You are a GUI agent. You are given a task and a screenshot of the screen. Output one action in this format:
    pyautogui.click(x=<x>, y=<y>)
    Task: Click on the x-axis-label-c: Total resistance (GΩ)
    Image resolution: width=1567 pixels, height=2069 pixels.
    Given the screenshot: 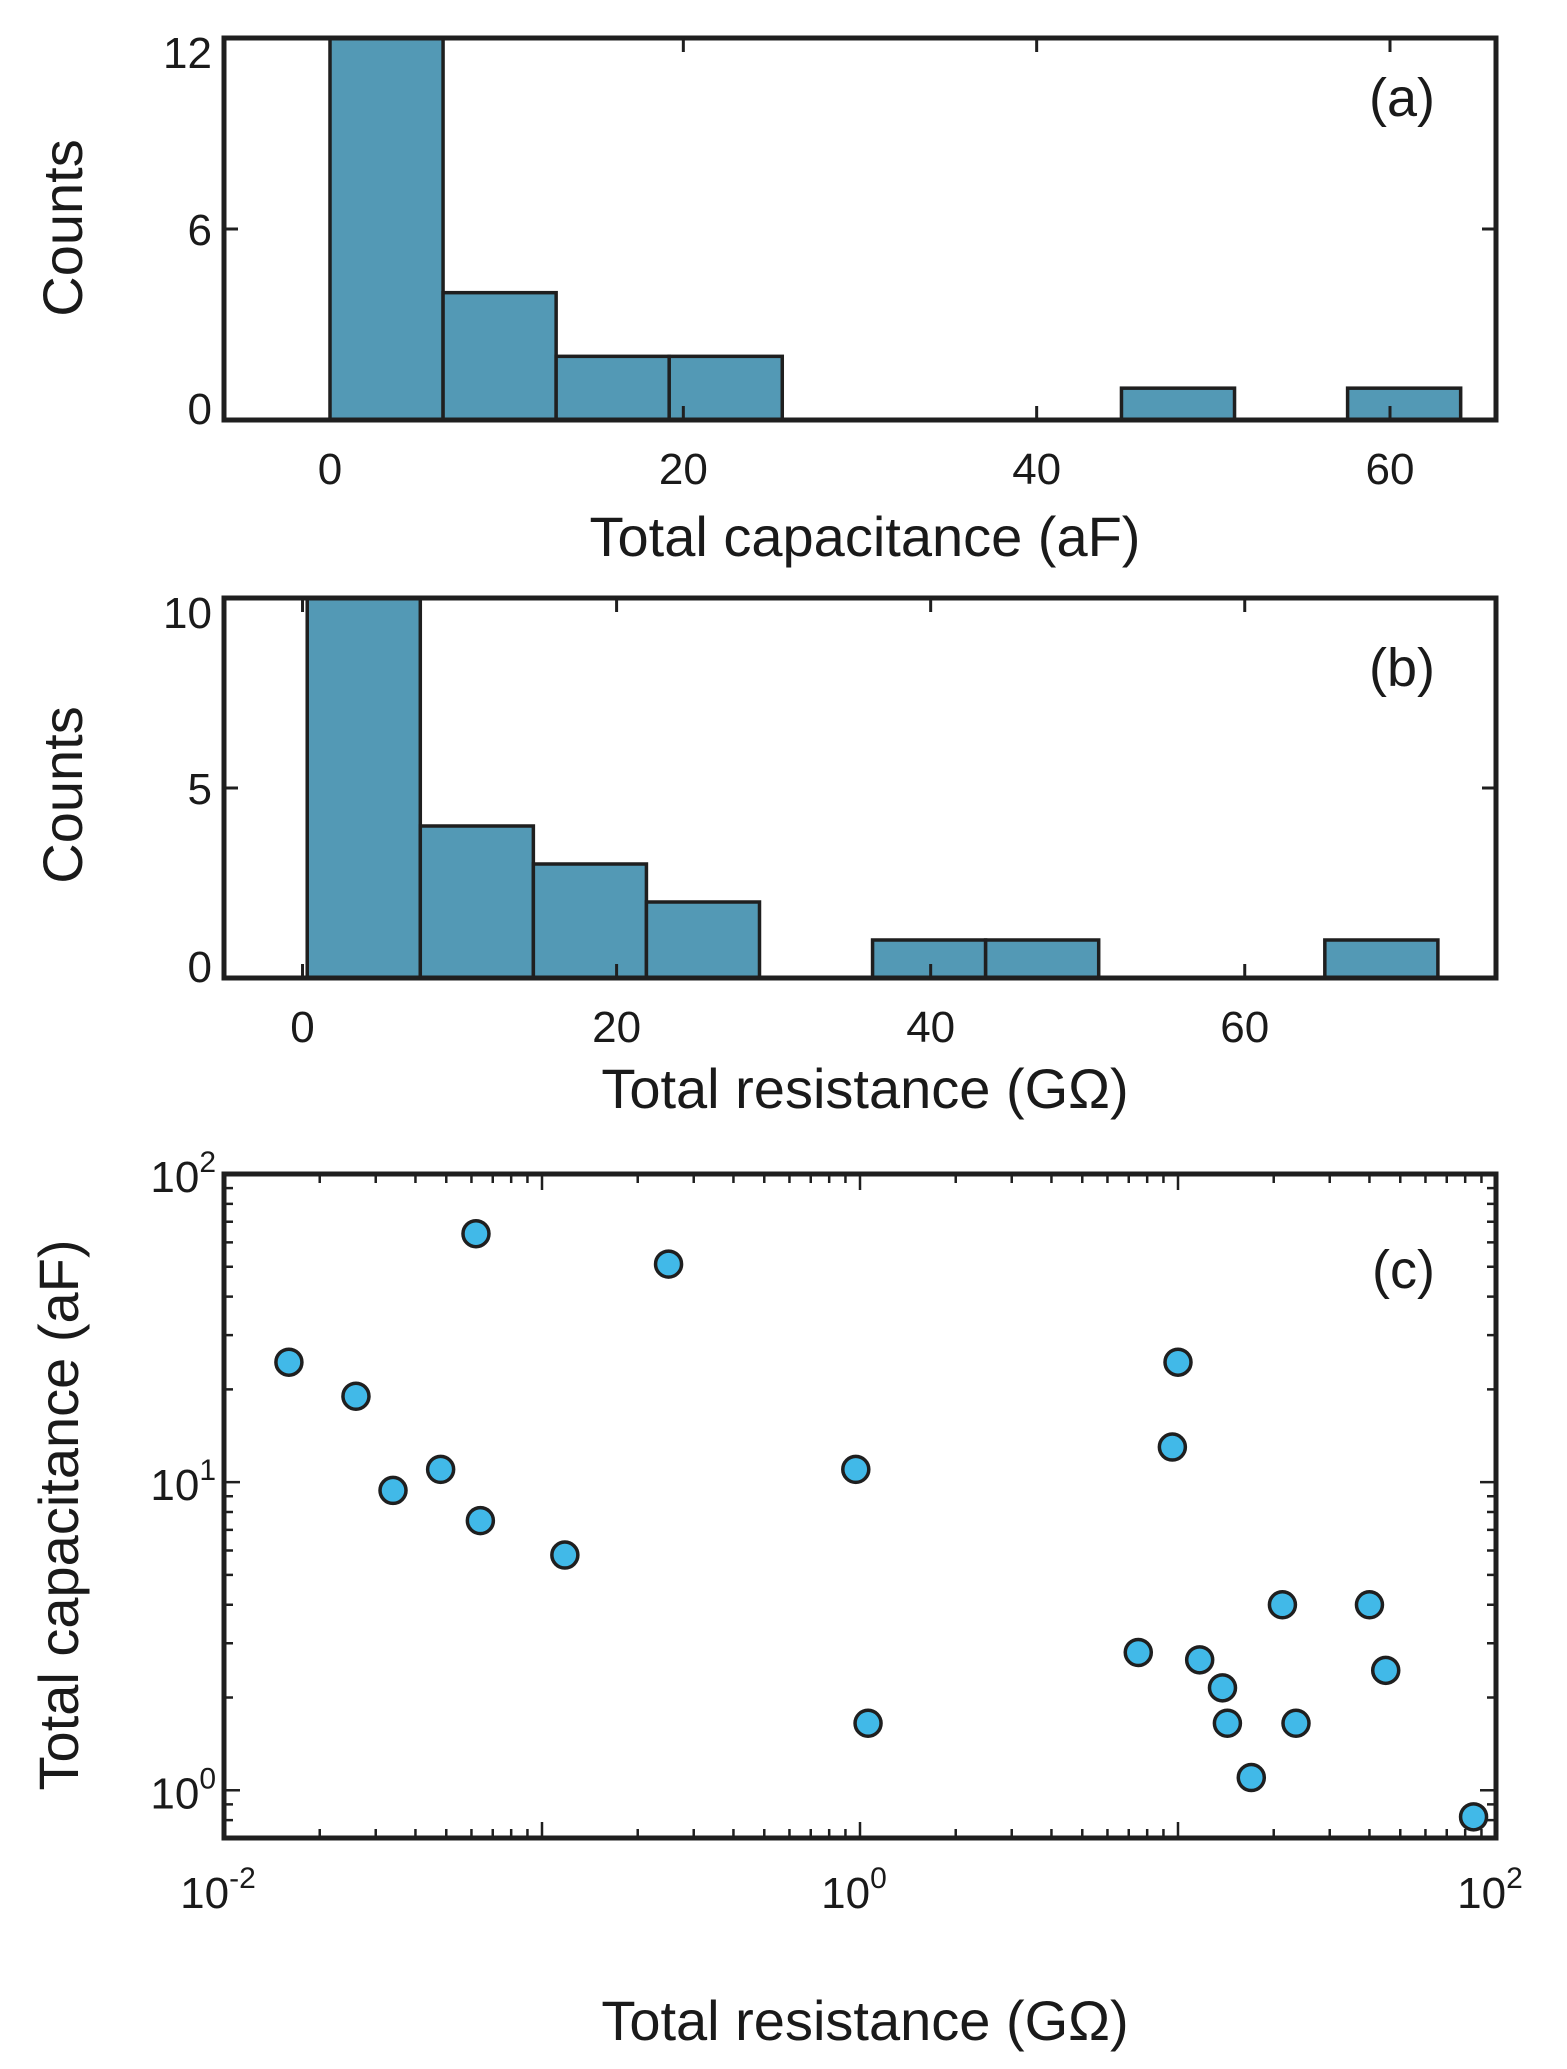 What is the action you would take?
    pyautogui.click(x=864, y=2020)
    